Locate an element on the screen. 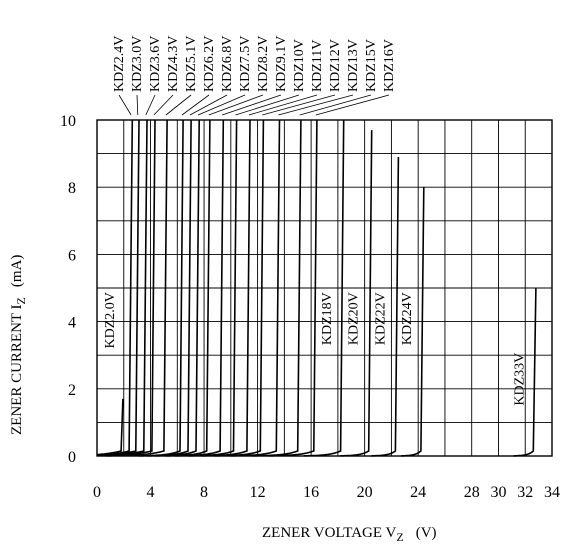 This screenshot has width=570, height=556. y-axis-title: ZENER CURRENT IZ (mA) is located at coordinates (18, 345).